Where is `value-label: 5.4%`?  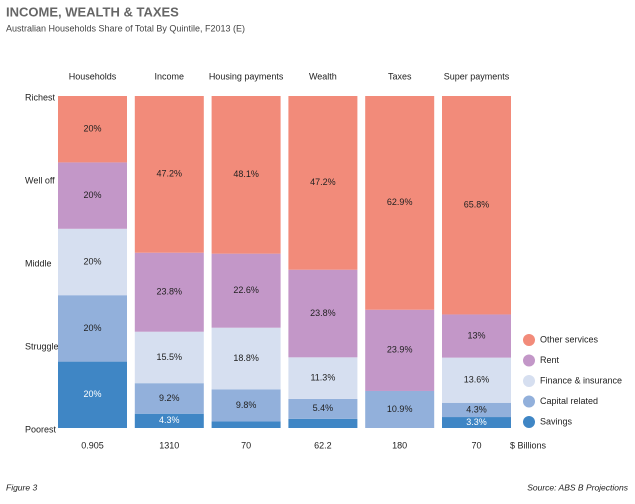 value-label: 5.4% is located at coordinates (323, 408).